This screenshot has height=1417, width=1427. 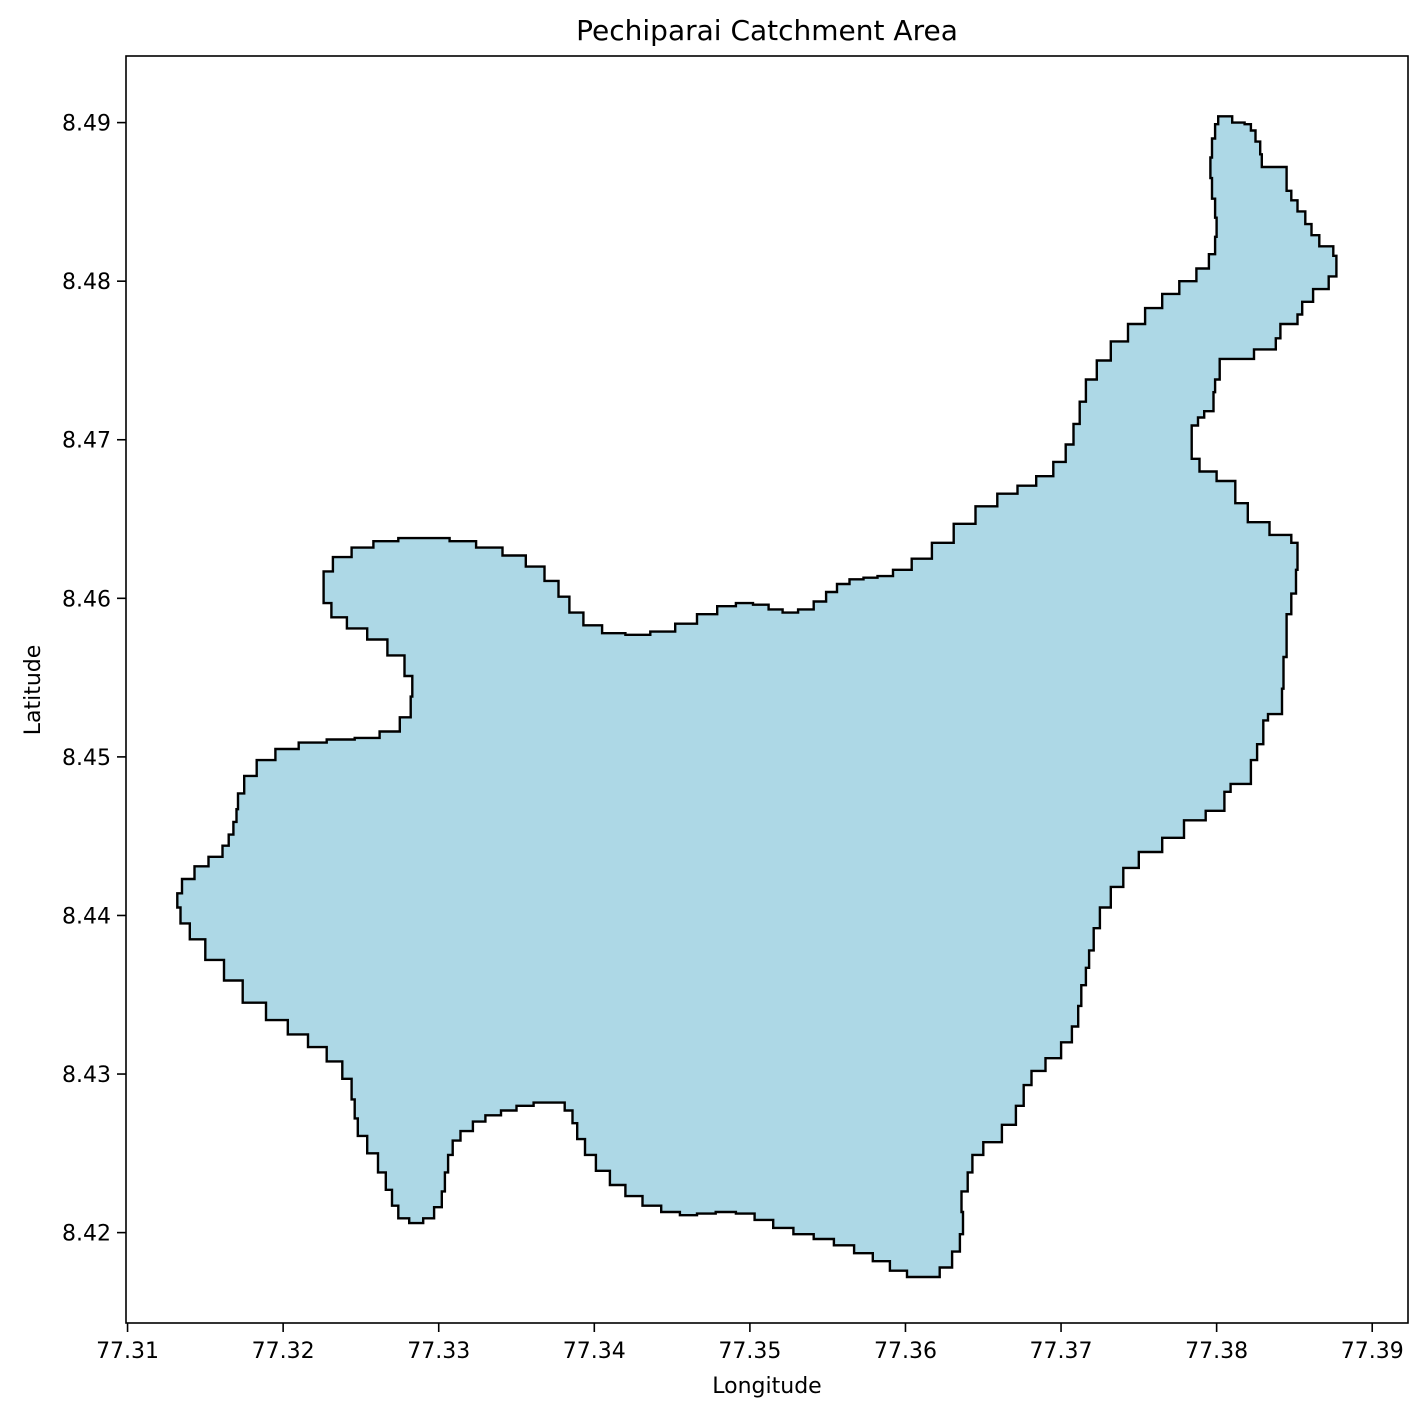 What do you see at coordinates (749, 1351) in the screenshot?
I see `x-tick-label: 77.35` at bounding box center [749, 1351].